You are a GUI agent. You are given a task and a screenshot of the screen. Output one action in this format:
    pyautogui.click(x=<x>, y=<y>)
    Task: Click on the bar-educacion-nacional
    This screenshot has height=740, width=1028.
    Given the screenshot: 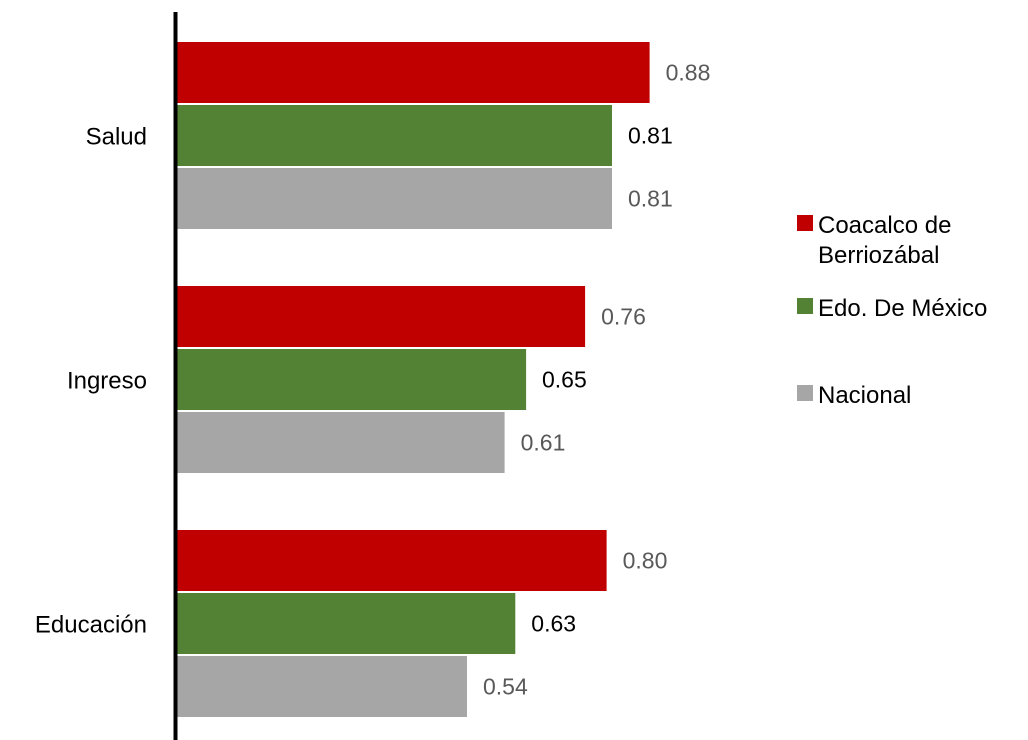 What is the action you would take?
    pyautogui.click(x=322, y=686)
    